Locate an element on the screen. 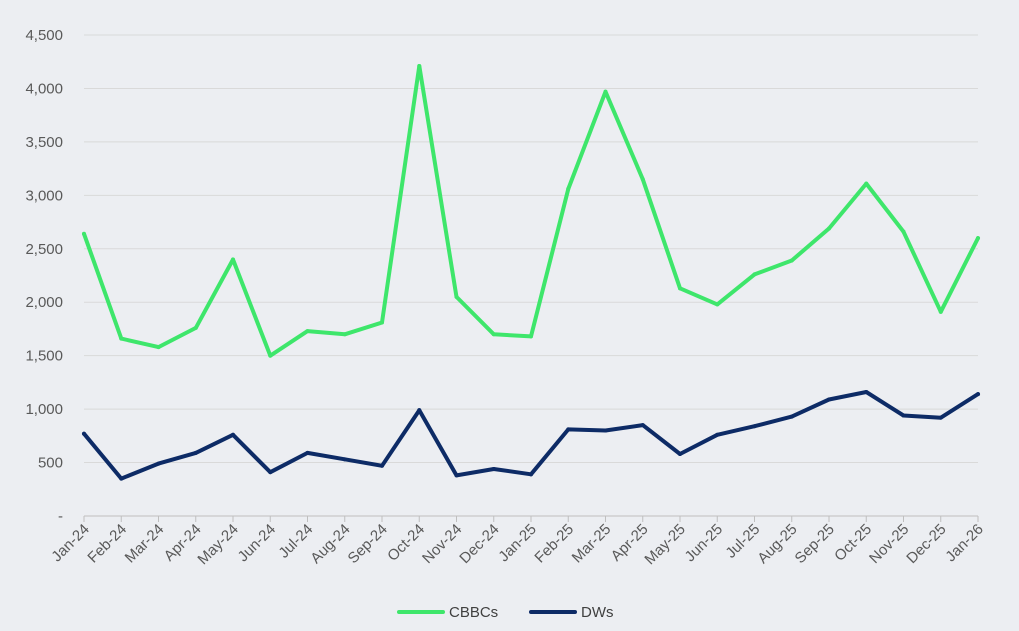 This screenshot has height=631, width=1019. x-tick-label: May-24 is located at coordinates (217, 544).